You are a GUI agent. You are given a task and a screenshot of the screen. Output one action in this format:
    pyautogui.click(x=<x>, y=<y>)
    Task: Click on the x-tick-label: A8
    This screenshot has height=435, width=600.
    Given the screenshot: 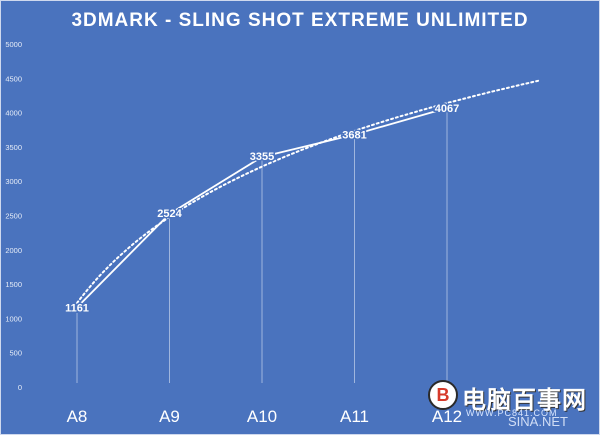 What is the action you would take?
    pyautogui.click(x=77, y=416)
    